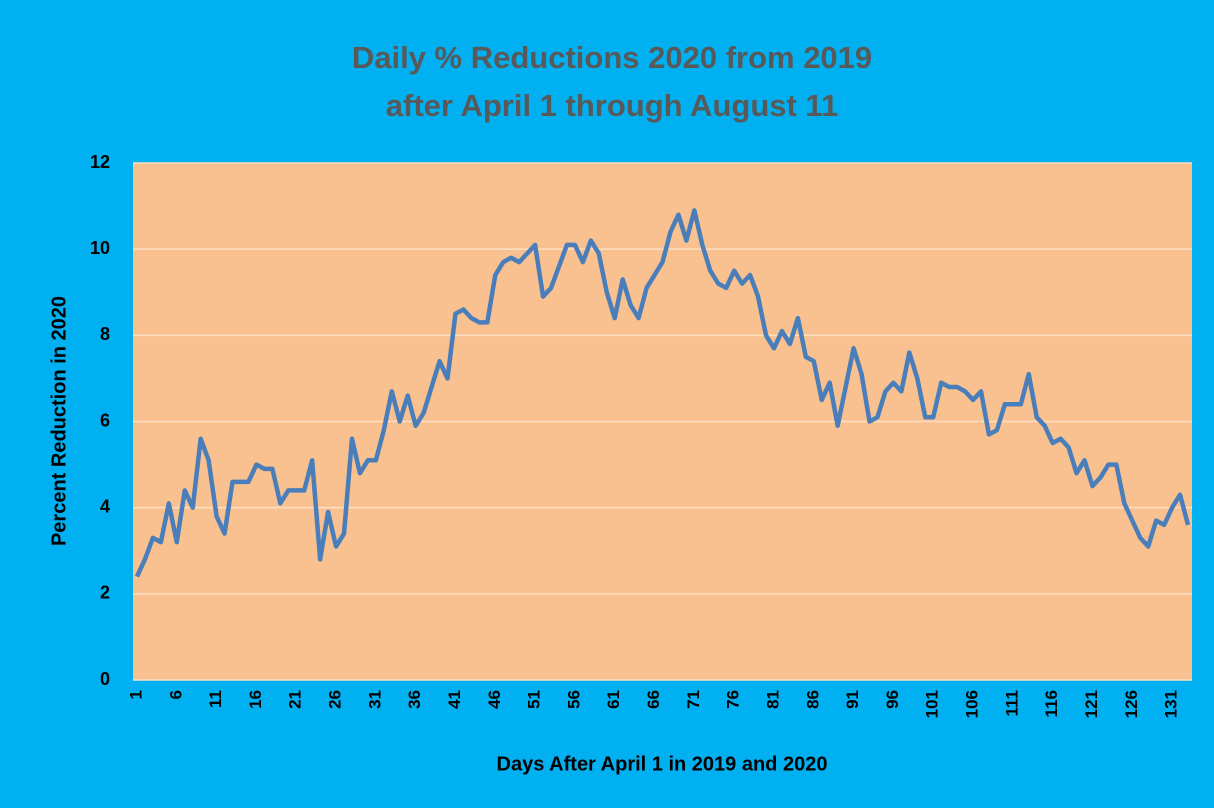  What do you see at coordinates (852, 699) in the screenshot?
I see `x-tick-label: 91` at bounding box center [852, 699].